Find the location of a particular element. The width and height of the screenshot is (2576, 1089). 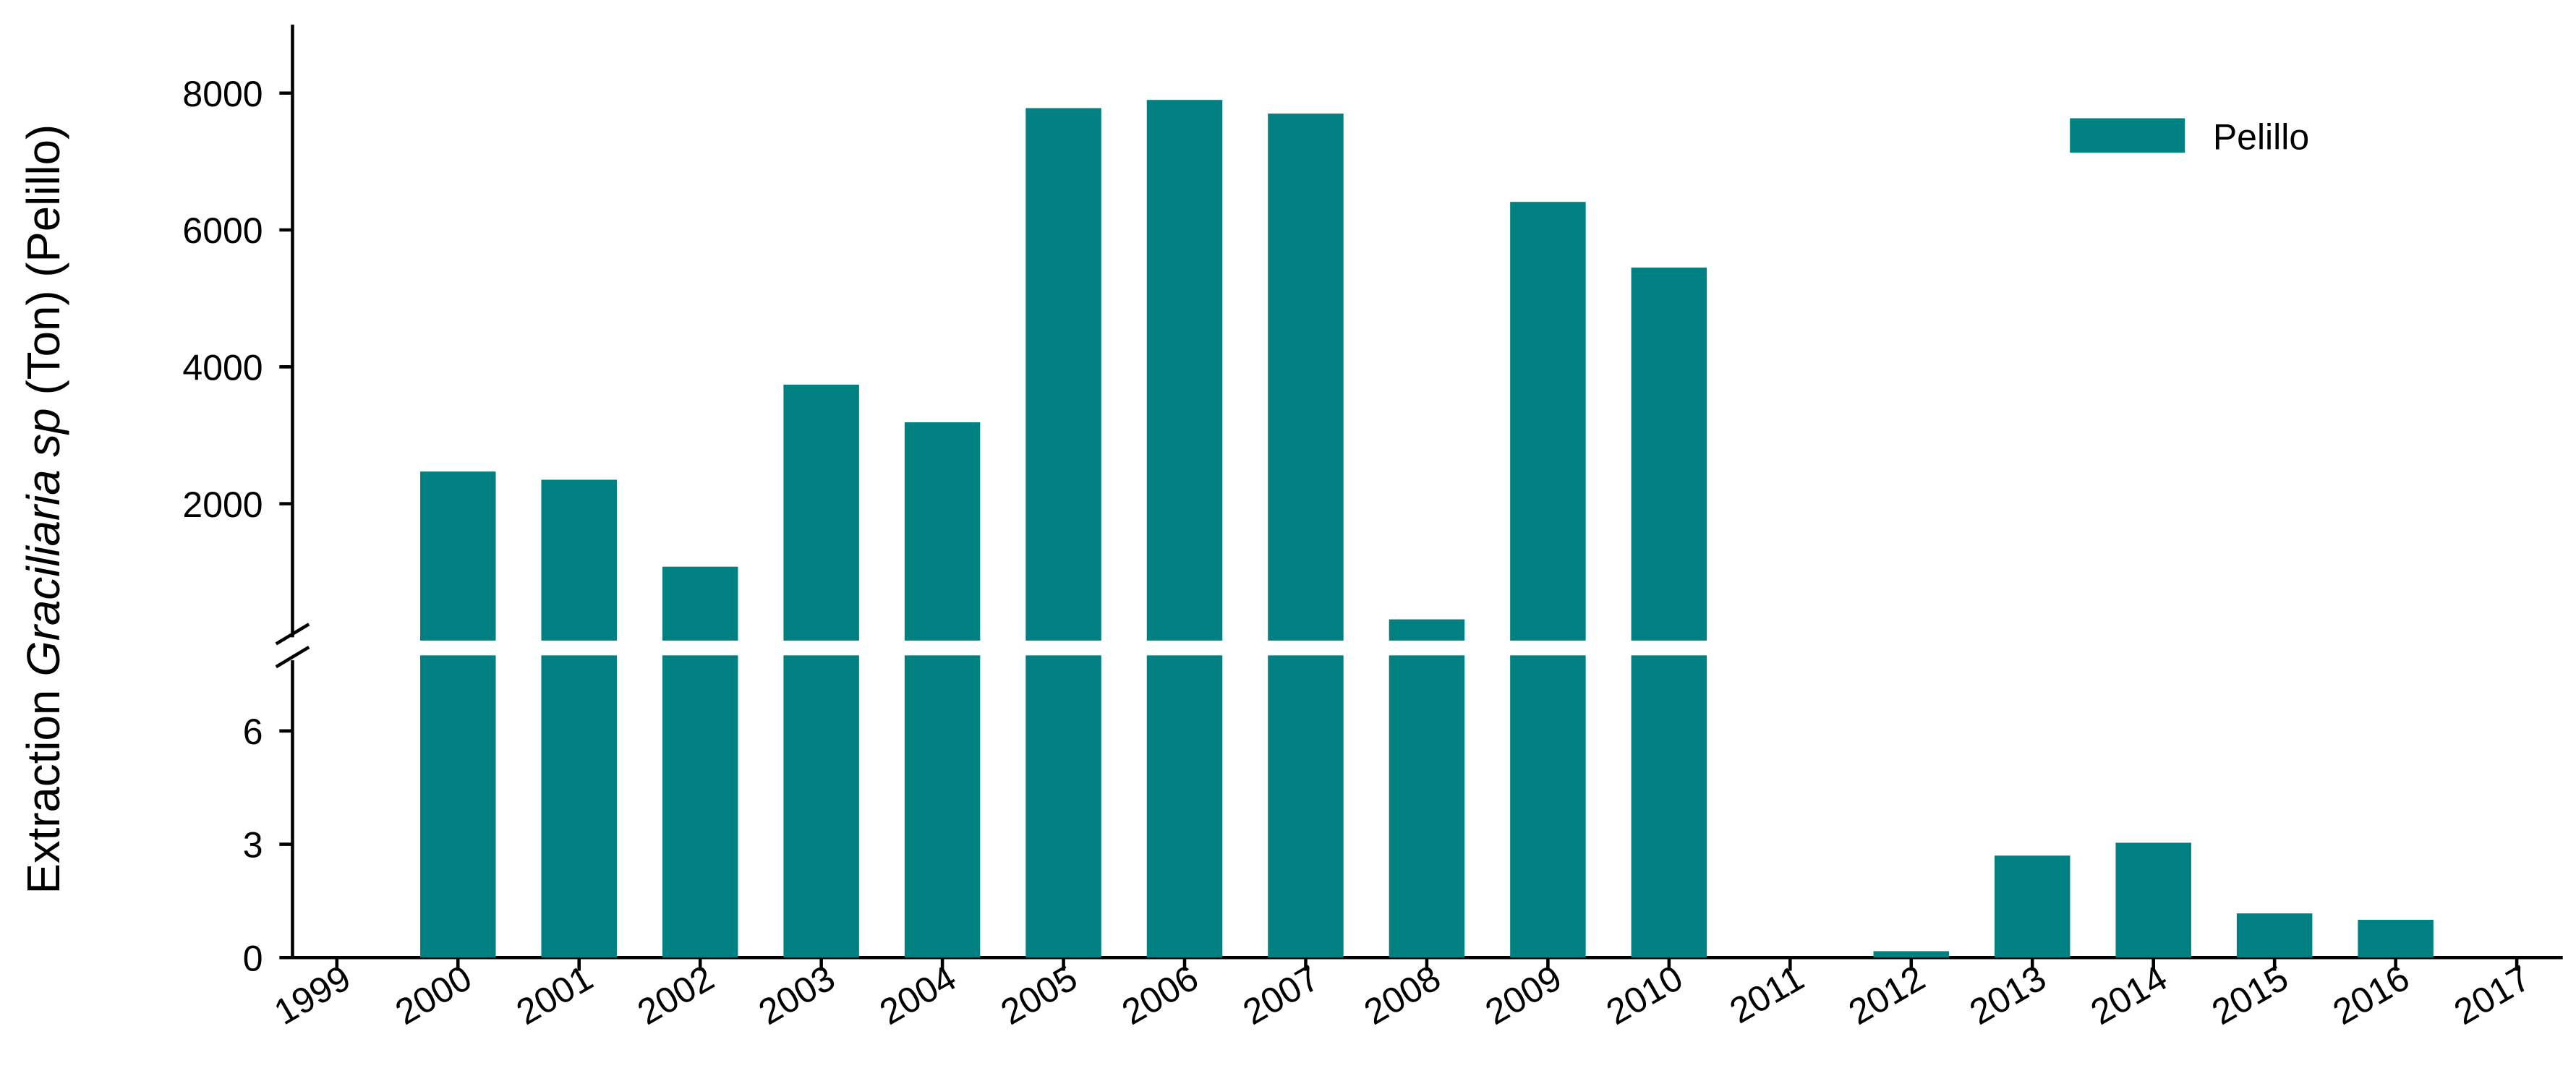

x-tick-label: 2004 is located at coordinates (918, 995).